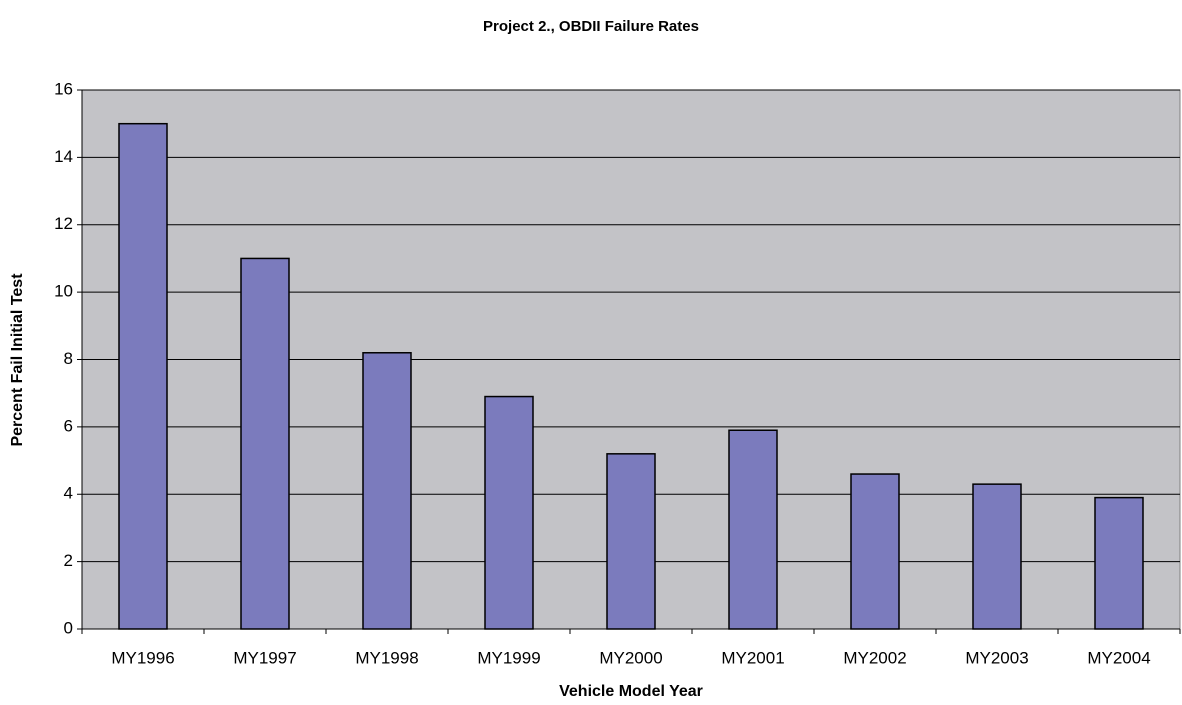  What do you see at coordinates (264, 657) in the screenshot?
I see `x-tick-label: MY1997` at bounding box center [264, 657].